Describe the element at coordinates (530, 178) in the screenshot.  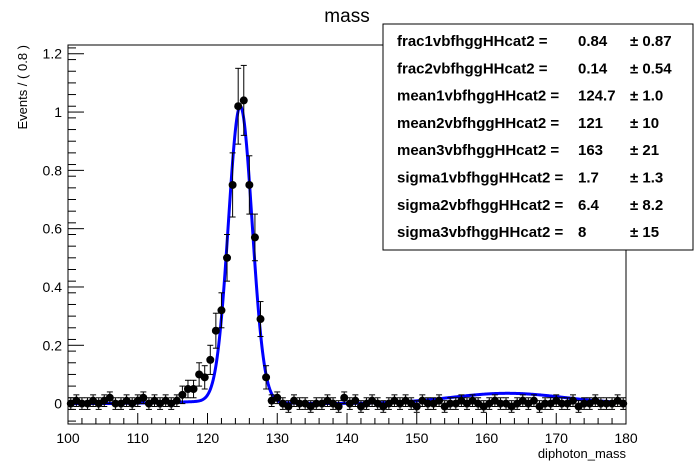
I see `fit-parameter-row: sigma1vbfhggHHcat2 = 1.7 ± 1.3` at that location.